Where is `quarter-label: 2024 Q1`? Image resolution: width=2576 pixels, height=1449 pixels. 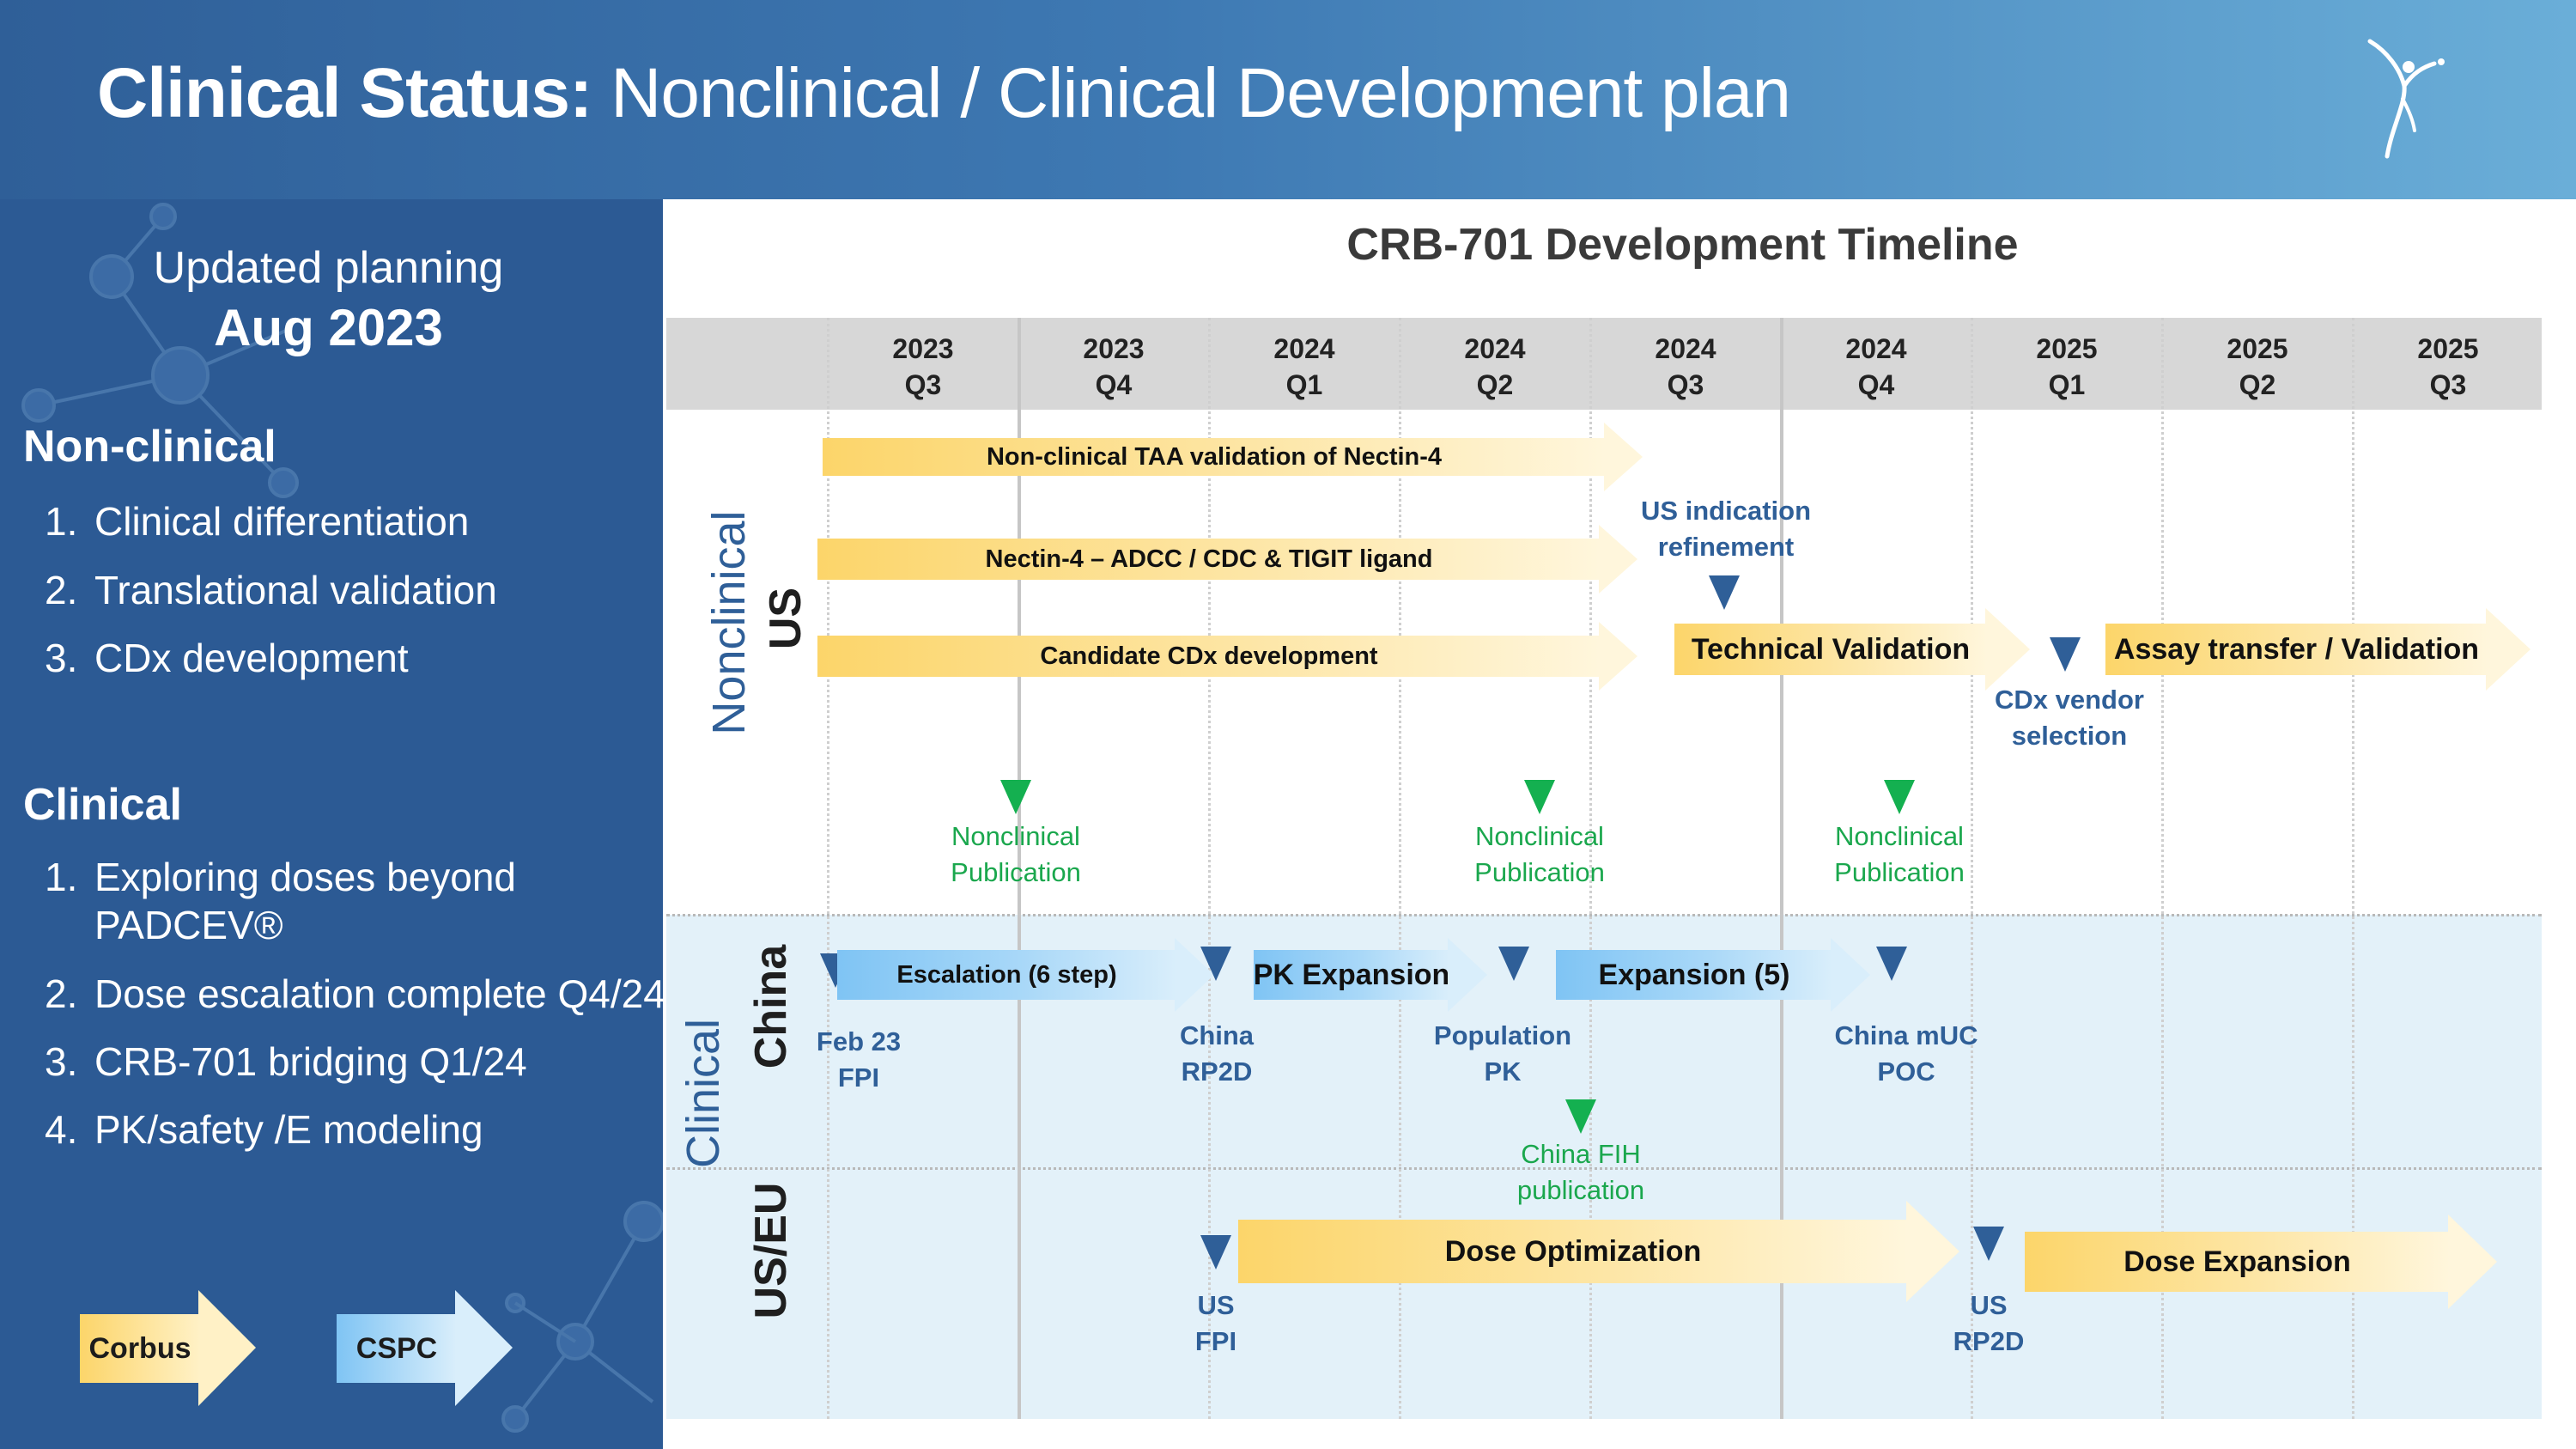 quarter-label: 2024 Q1 is located at coordinates (1304, 366).